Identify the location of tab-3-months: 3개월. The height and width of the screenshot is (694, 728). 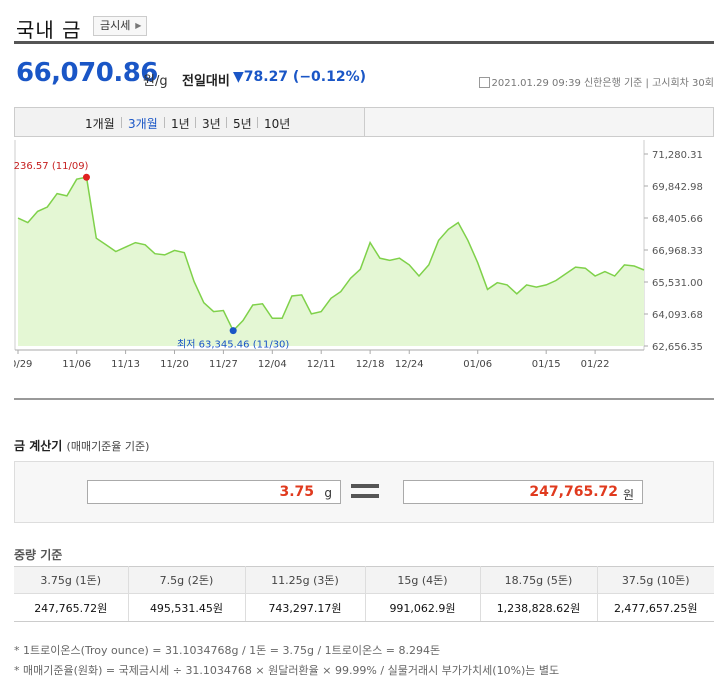
(143, 124).